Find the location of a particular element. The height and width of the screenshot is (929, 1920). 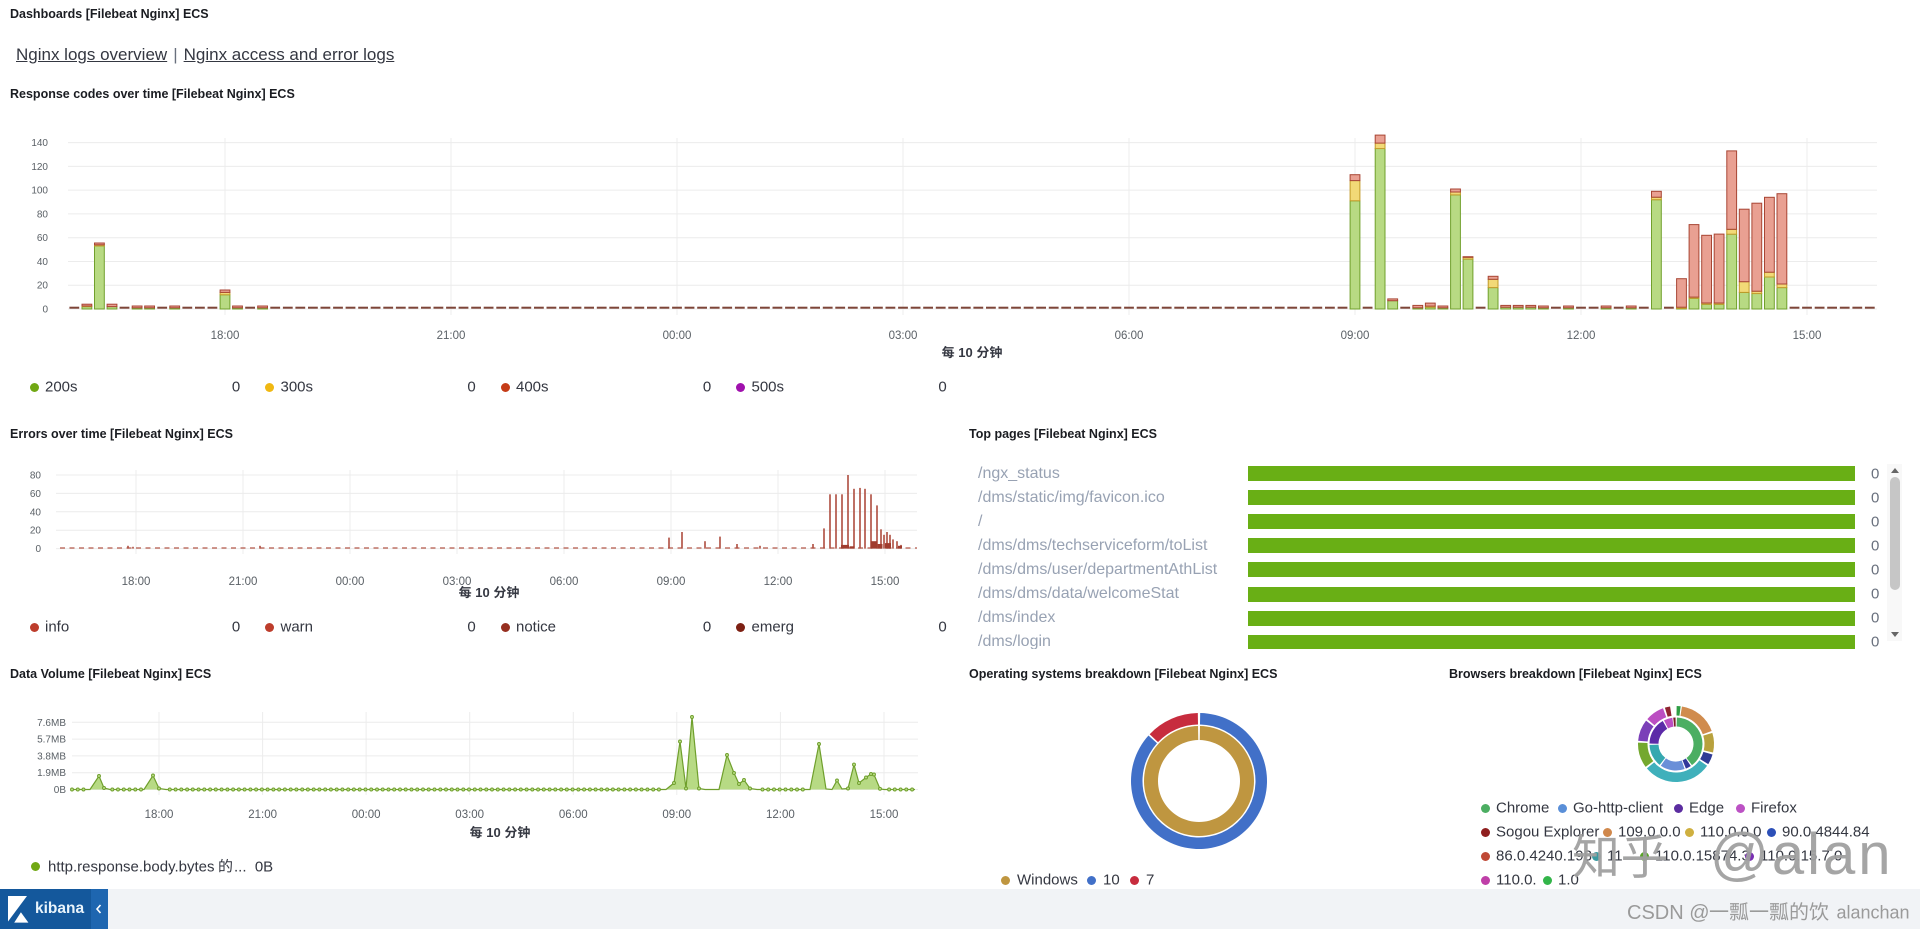

svg-text: 7.6MB is located at coordinates (51, 723).